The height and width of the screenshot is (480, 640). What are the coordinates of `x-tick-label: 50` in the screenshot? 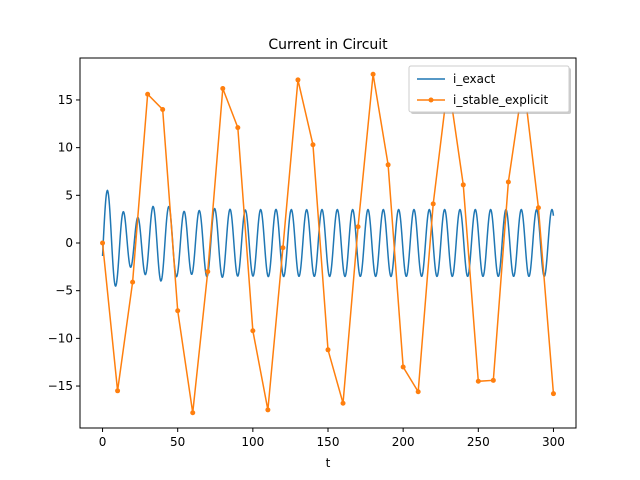 It's located at (177, 442).